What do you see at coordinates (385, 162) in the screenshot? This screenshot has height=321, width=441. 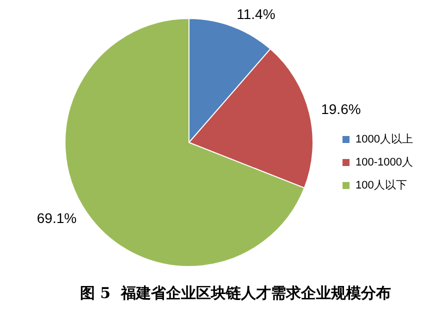 I see `legend-label: 100-1000人` at bounding box center [385, 162].